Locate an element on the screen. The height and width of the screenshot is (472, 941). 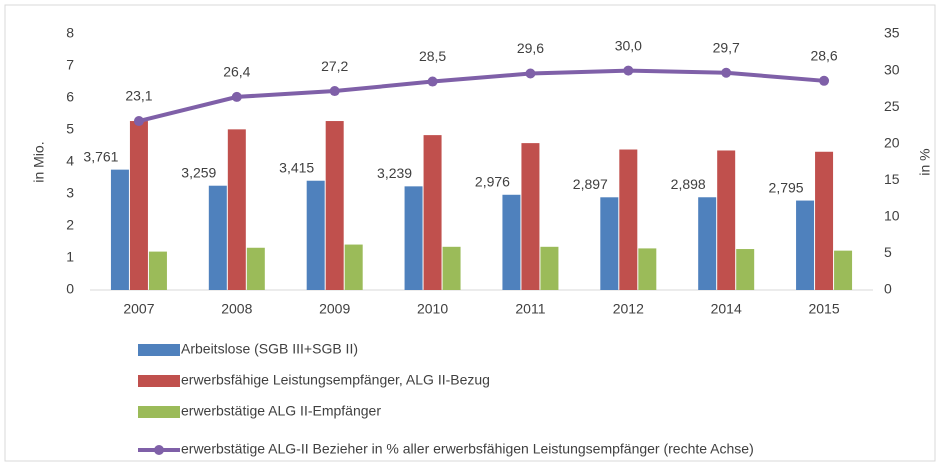
y2-tick-label: 10 is located at coordinates (892, 216).